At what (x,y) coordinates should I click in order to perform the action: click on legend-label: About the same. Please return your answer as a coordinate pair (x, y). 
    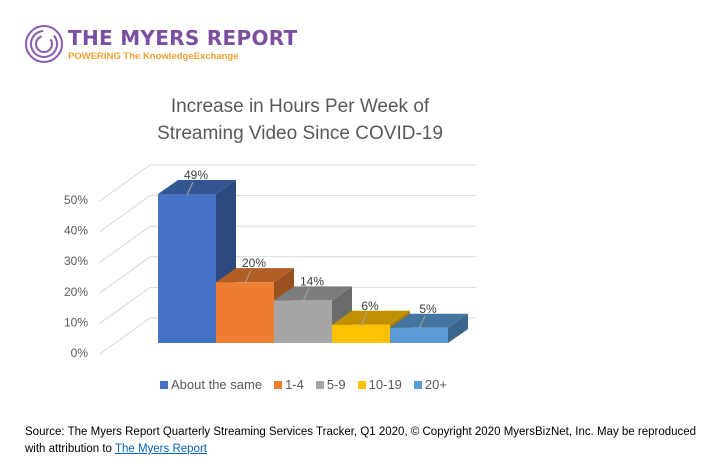
    Looking at the image, I should click on (217, 384).